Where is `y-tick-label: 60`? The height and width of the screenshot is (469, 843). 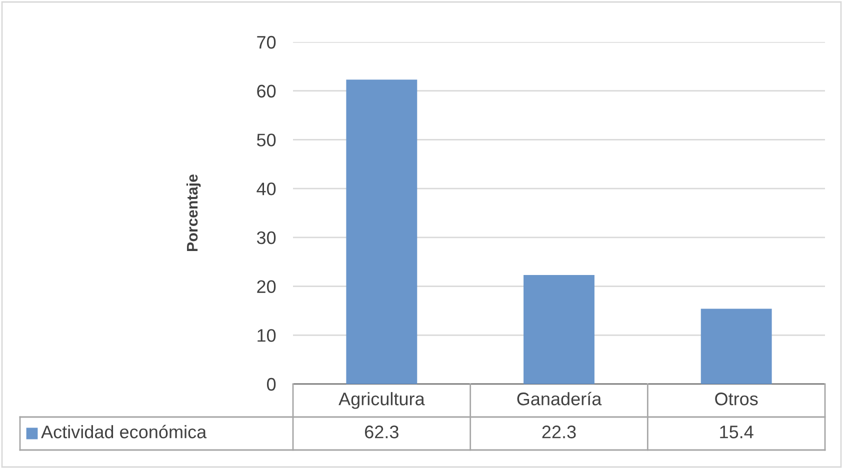
y-tick-label: 60 is located at coordinates (266, 91).